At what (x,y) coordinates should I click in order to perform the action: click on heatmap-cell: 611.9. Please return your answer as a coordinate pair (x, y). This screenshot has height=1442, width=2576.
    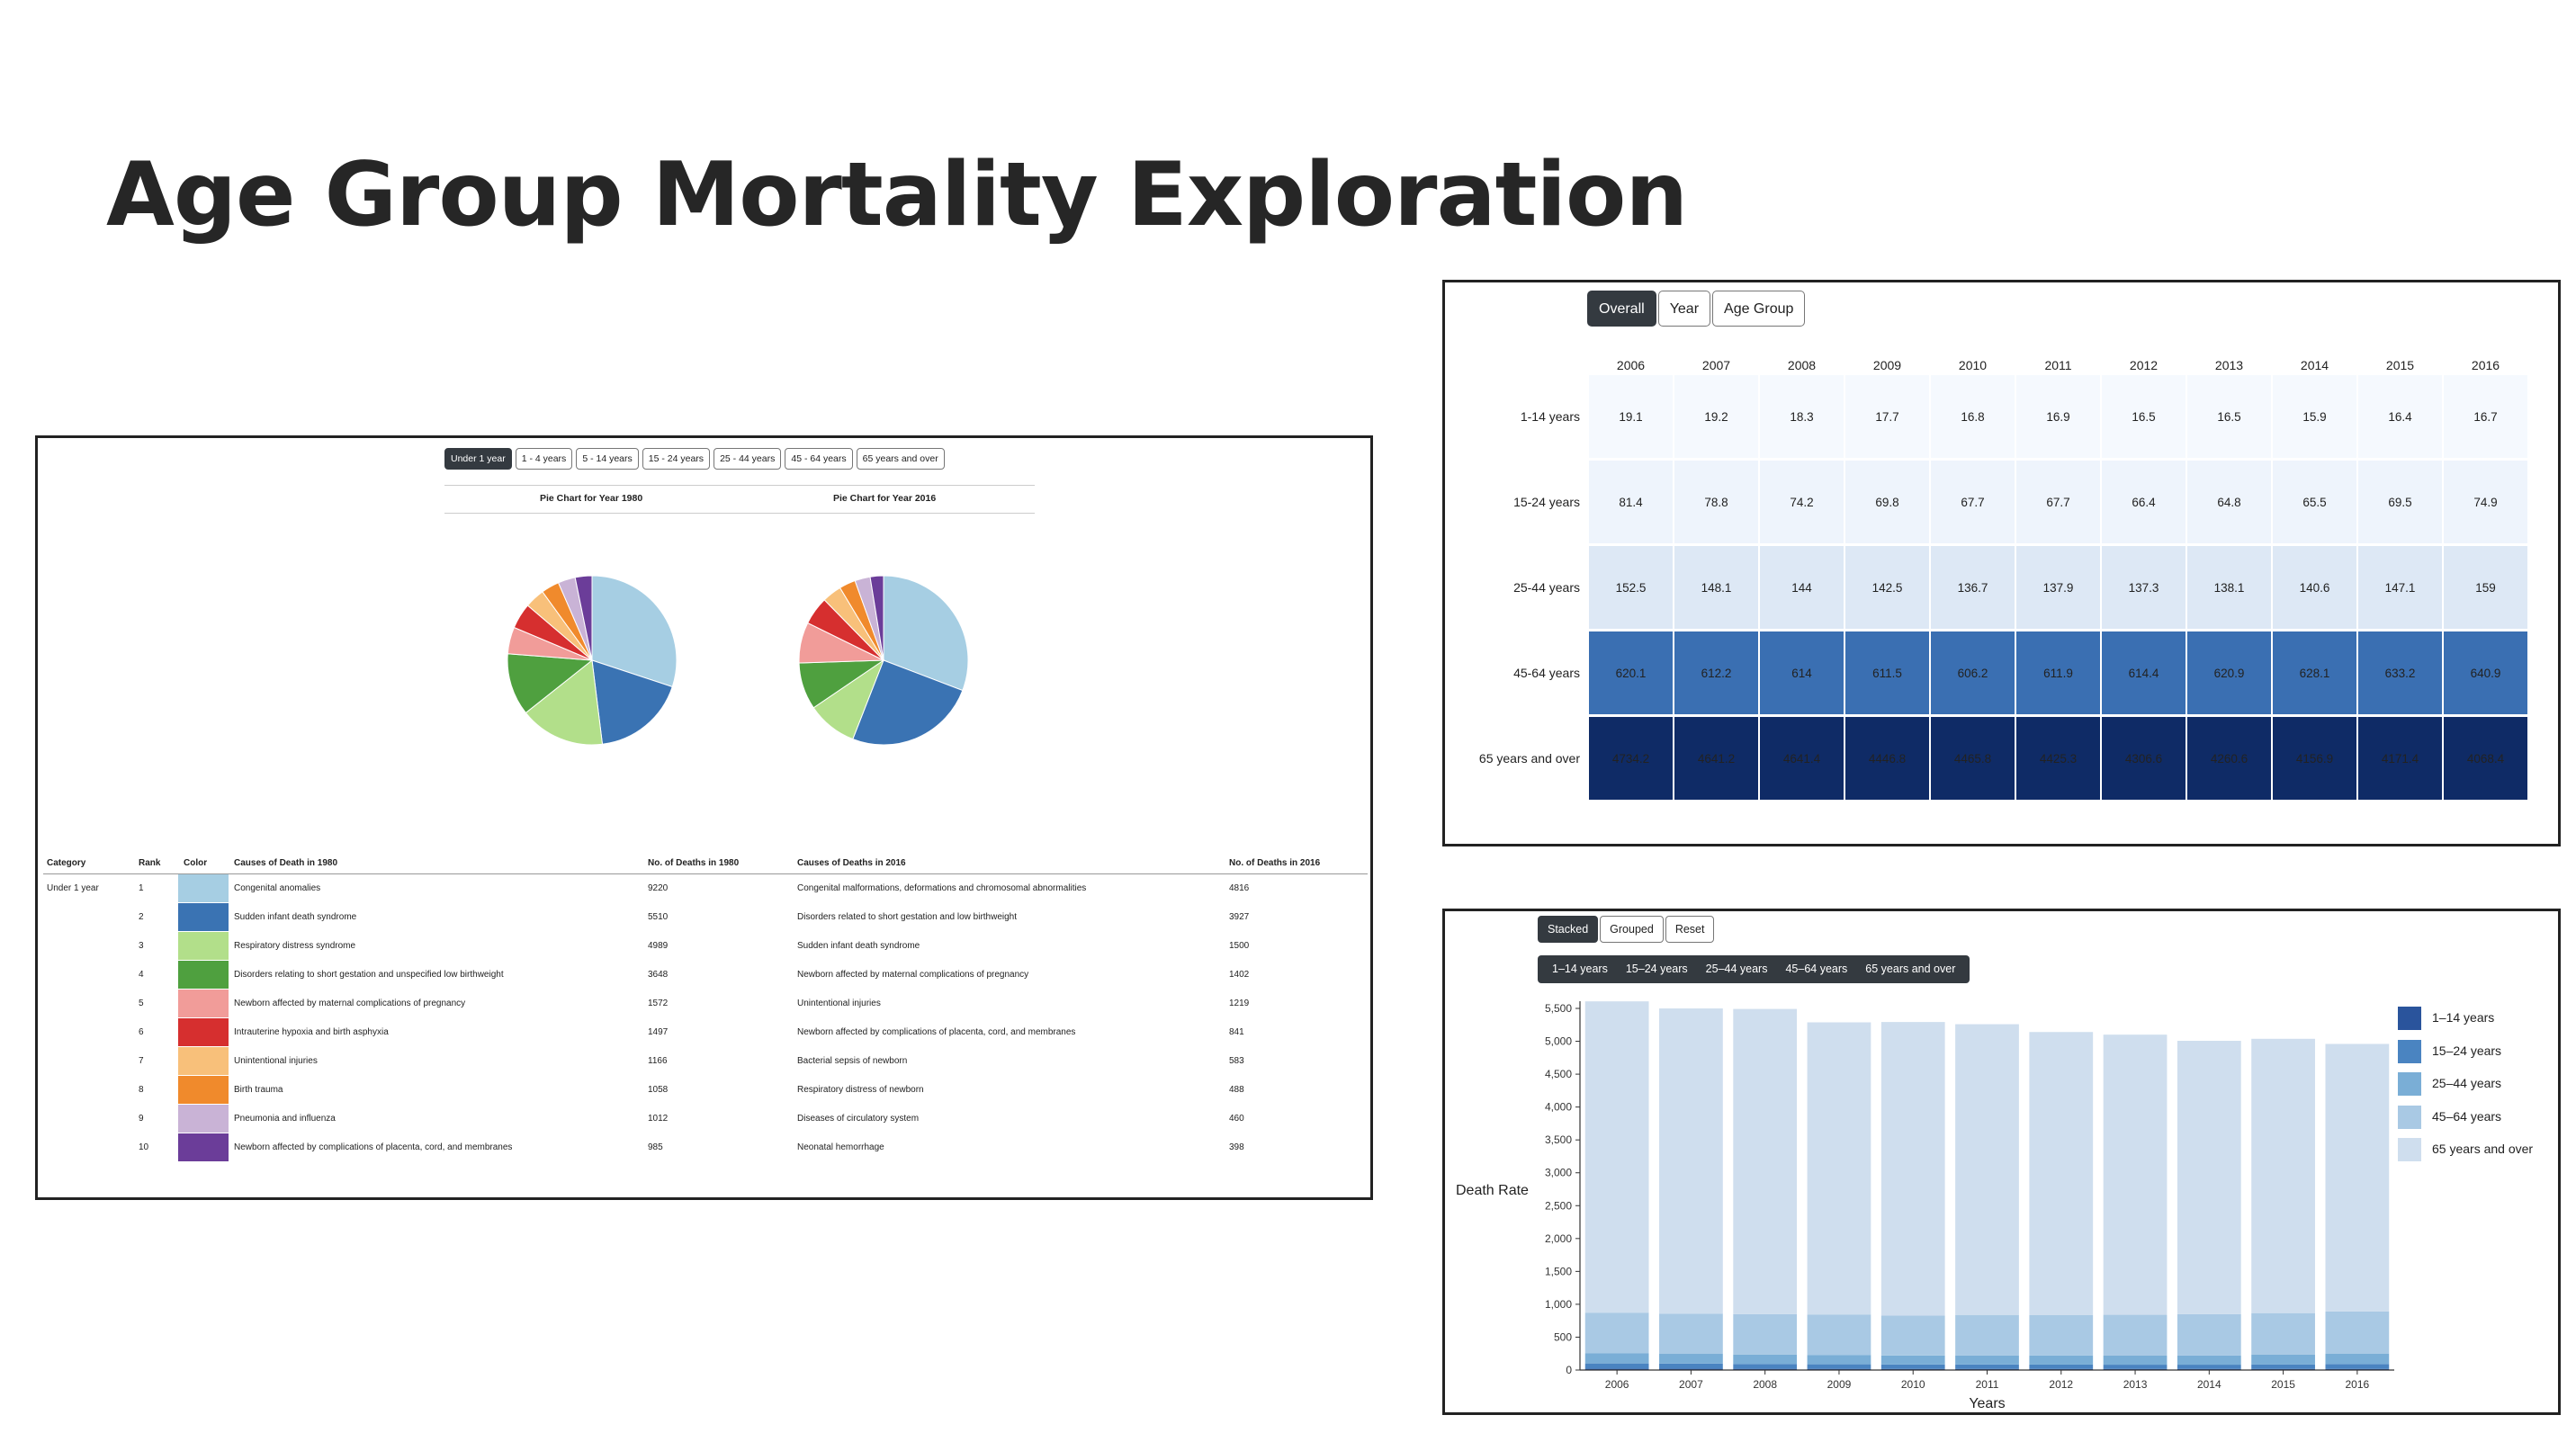
    Looking at the image, I should click on (2058, 672).